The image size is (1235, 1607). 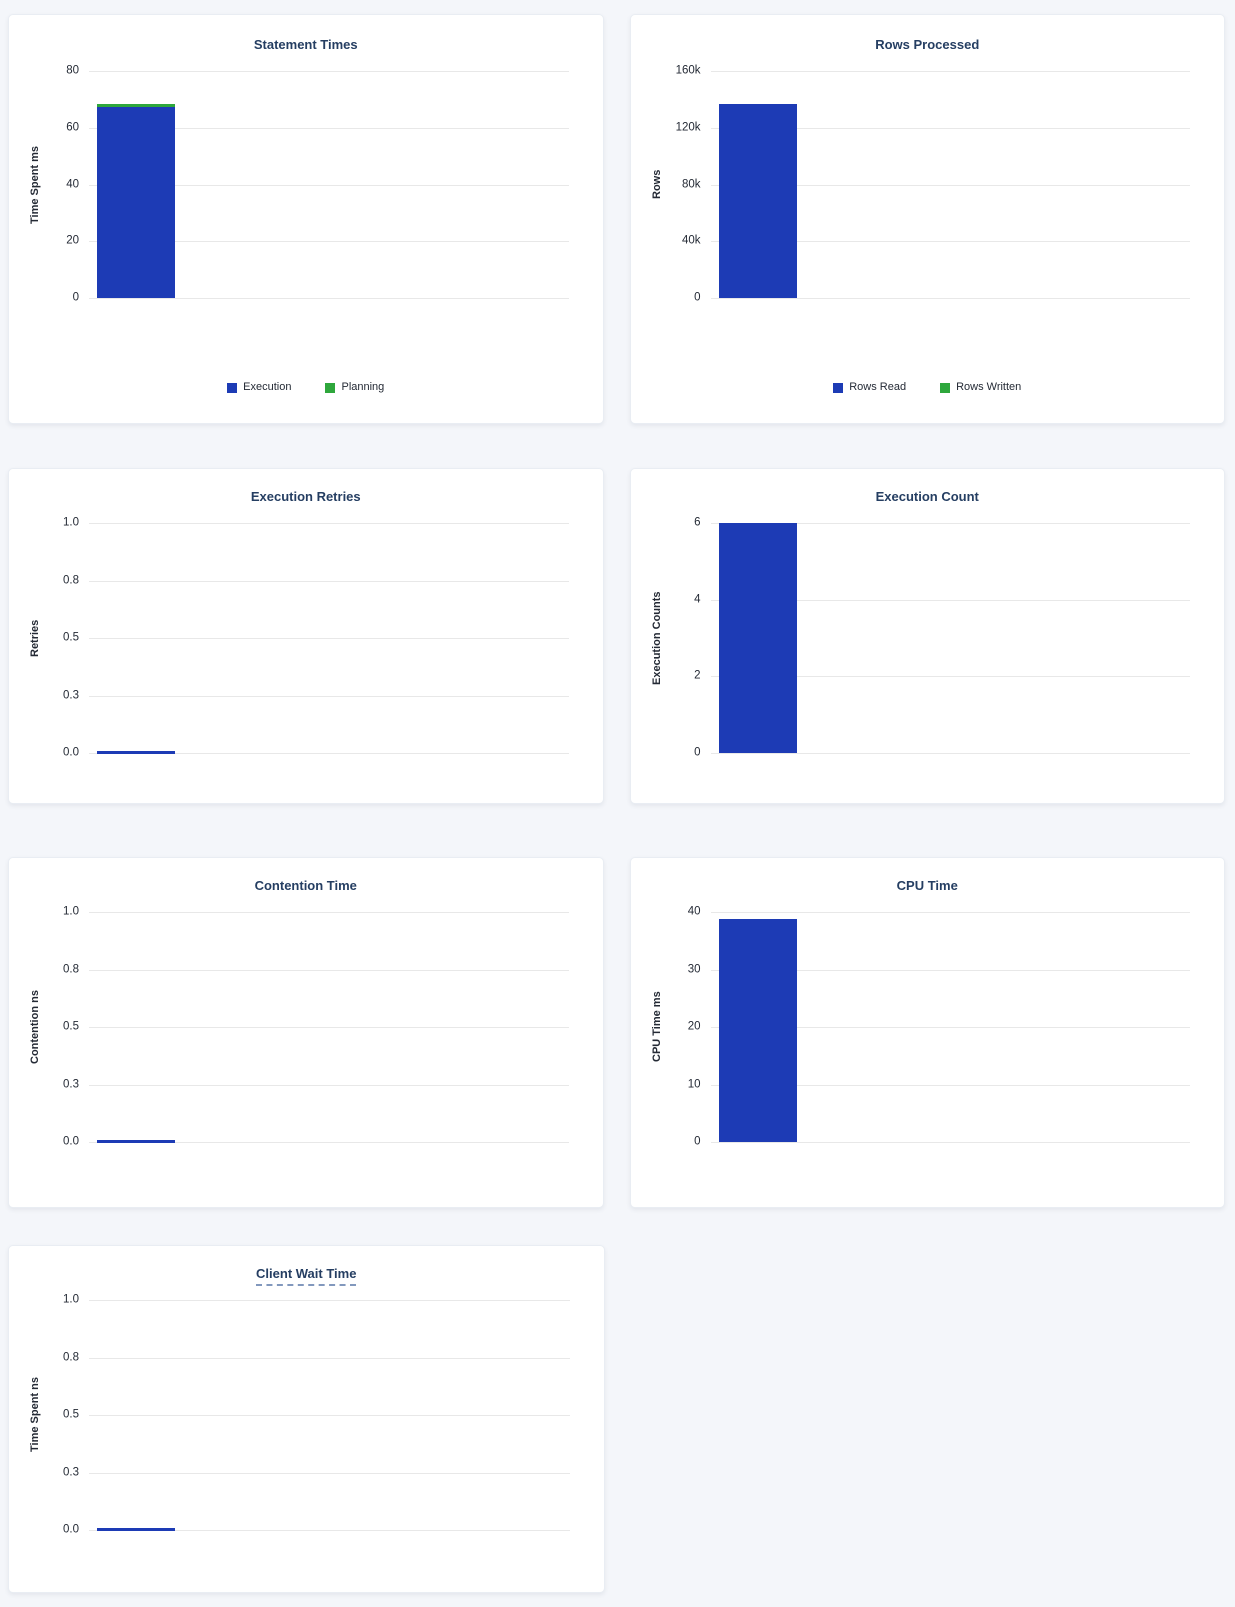 What do you see at coordinates (878, 387) in the screenshot?
I see `legend-label: Rows Read` at bounding box center [878, 387].